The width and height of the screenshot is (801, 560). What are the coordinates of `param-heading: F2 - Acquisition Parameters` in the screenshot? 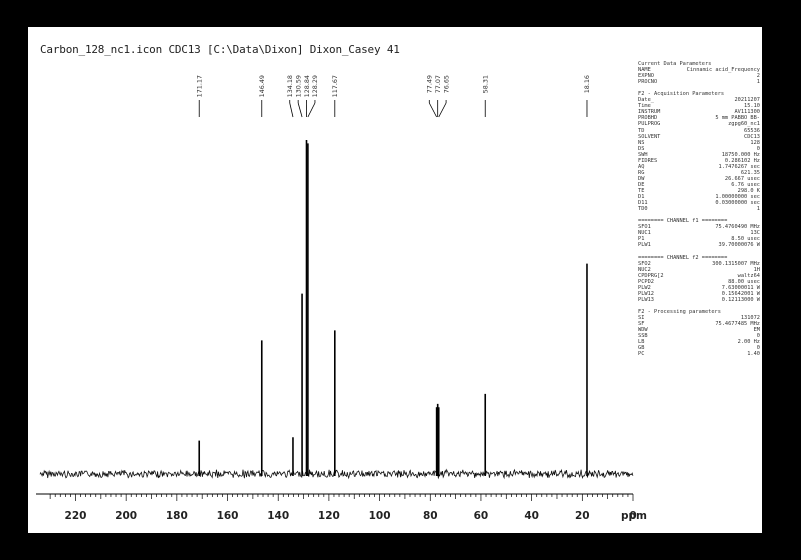 It's located at (681, 94).